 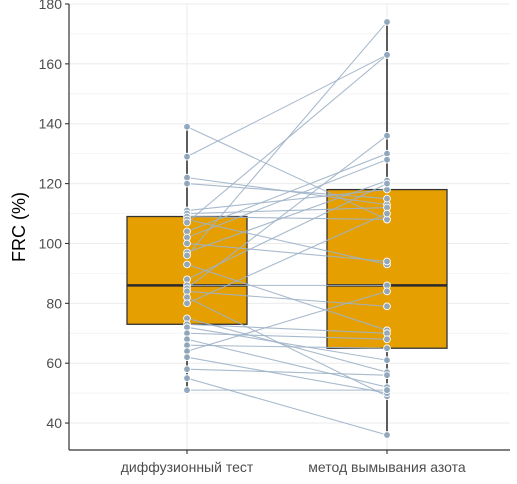 I want to click on y-tick-label: 60, so click(x=54, y=363).